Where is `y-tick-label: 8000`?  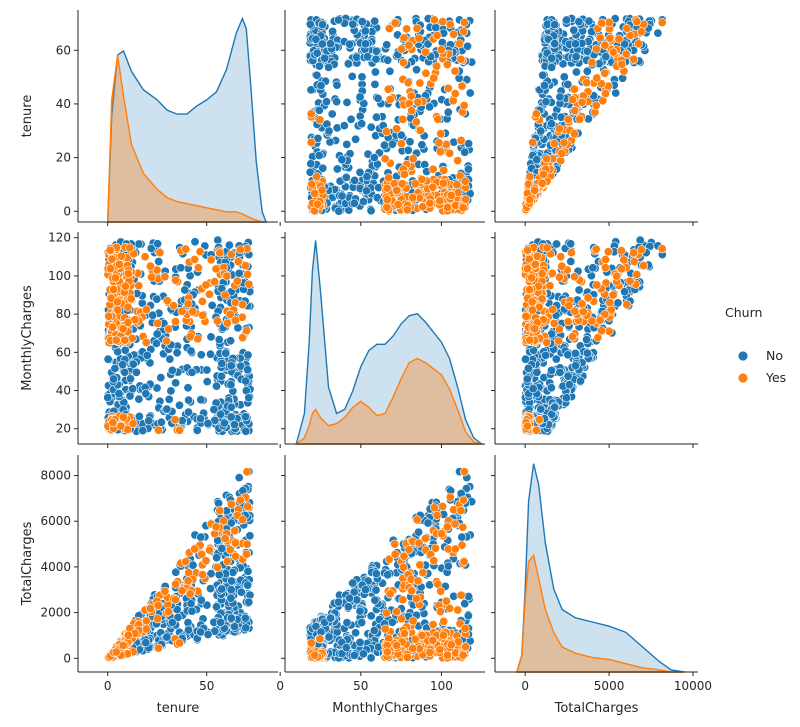 y-tick-label: 8000 is located at coordinates (55, 476).